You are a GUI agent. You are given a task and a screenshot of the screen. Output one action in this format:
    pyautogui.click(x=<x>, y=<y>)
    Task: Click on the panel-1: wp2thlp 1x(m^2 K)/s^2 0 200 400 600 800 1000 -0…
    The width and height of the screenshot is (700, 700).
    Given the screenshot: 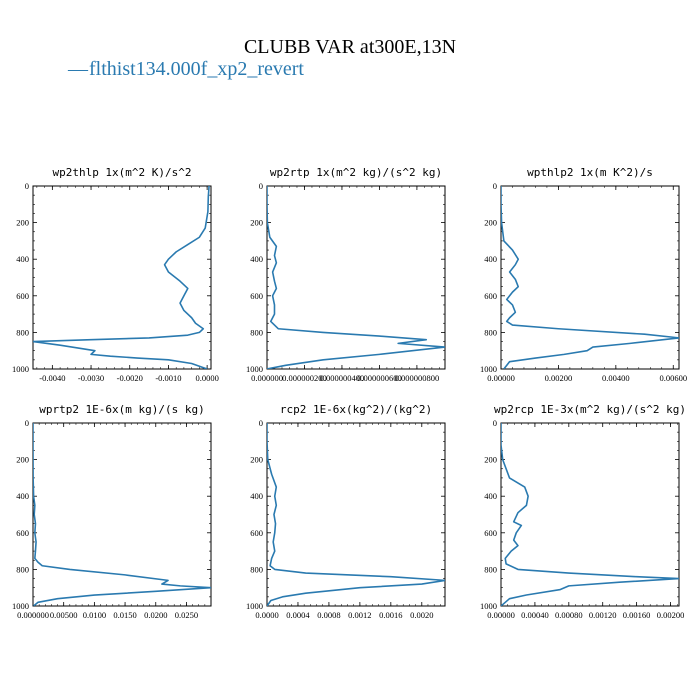 What is the action you would take?
    pyautogui.click(x=115, y=274)
    